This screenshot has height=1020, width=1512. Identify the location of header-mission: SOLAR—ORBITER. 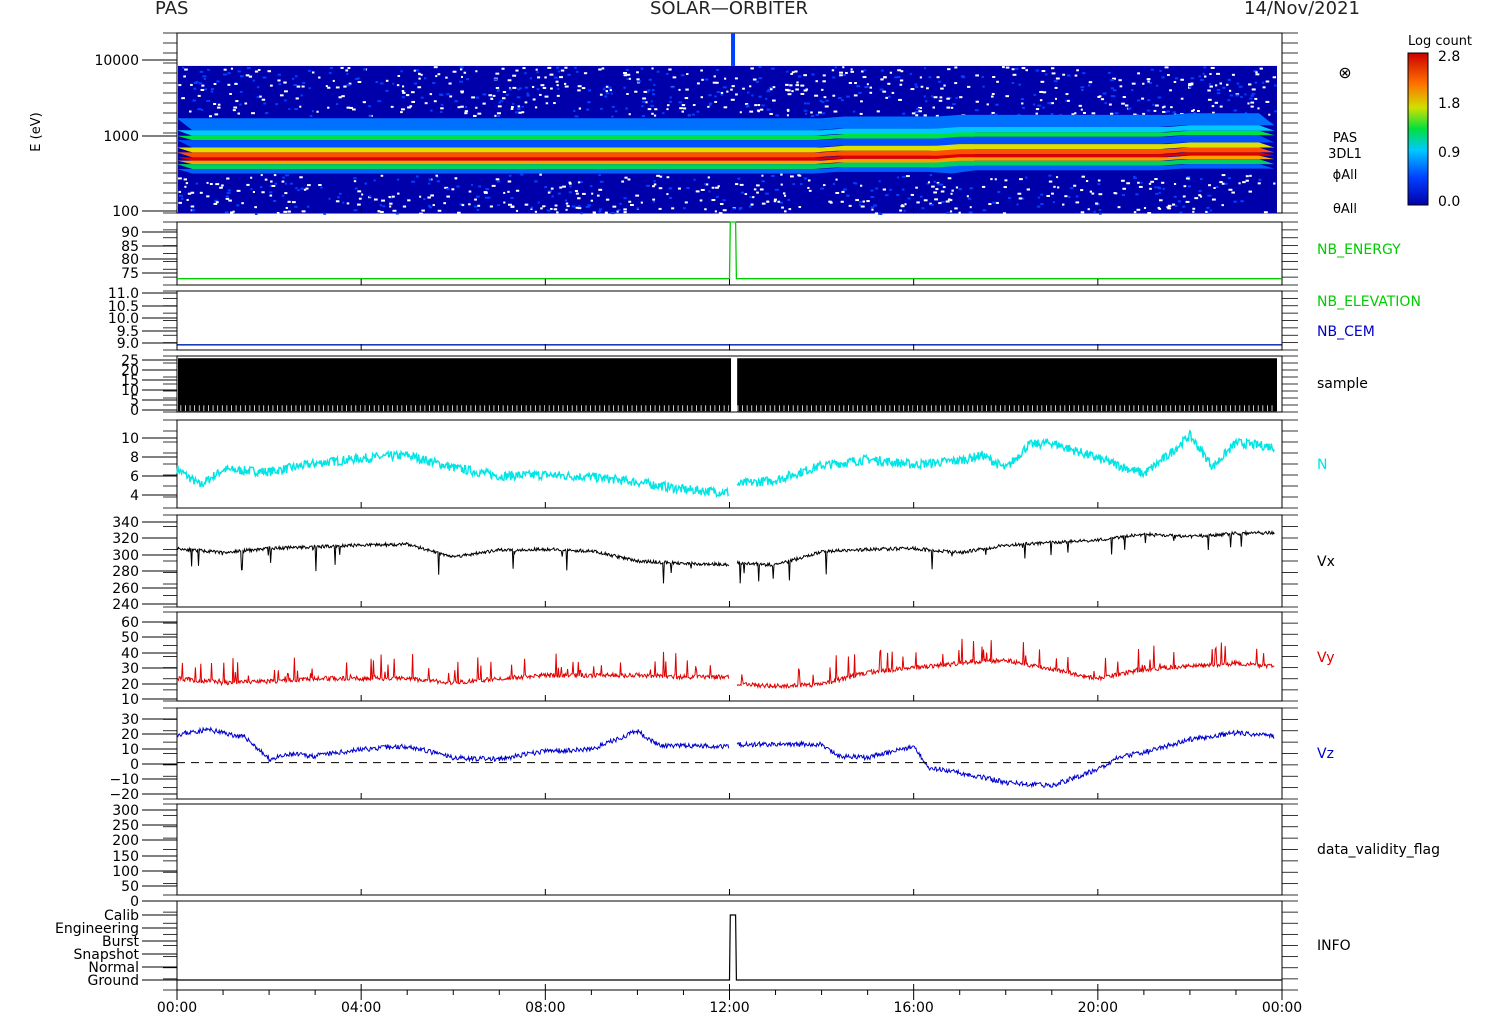
(729, 9).